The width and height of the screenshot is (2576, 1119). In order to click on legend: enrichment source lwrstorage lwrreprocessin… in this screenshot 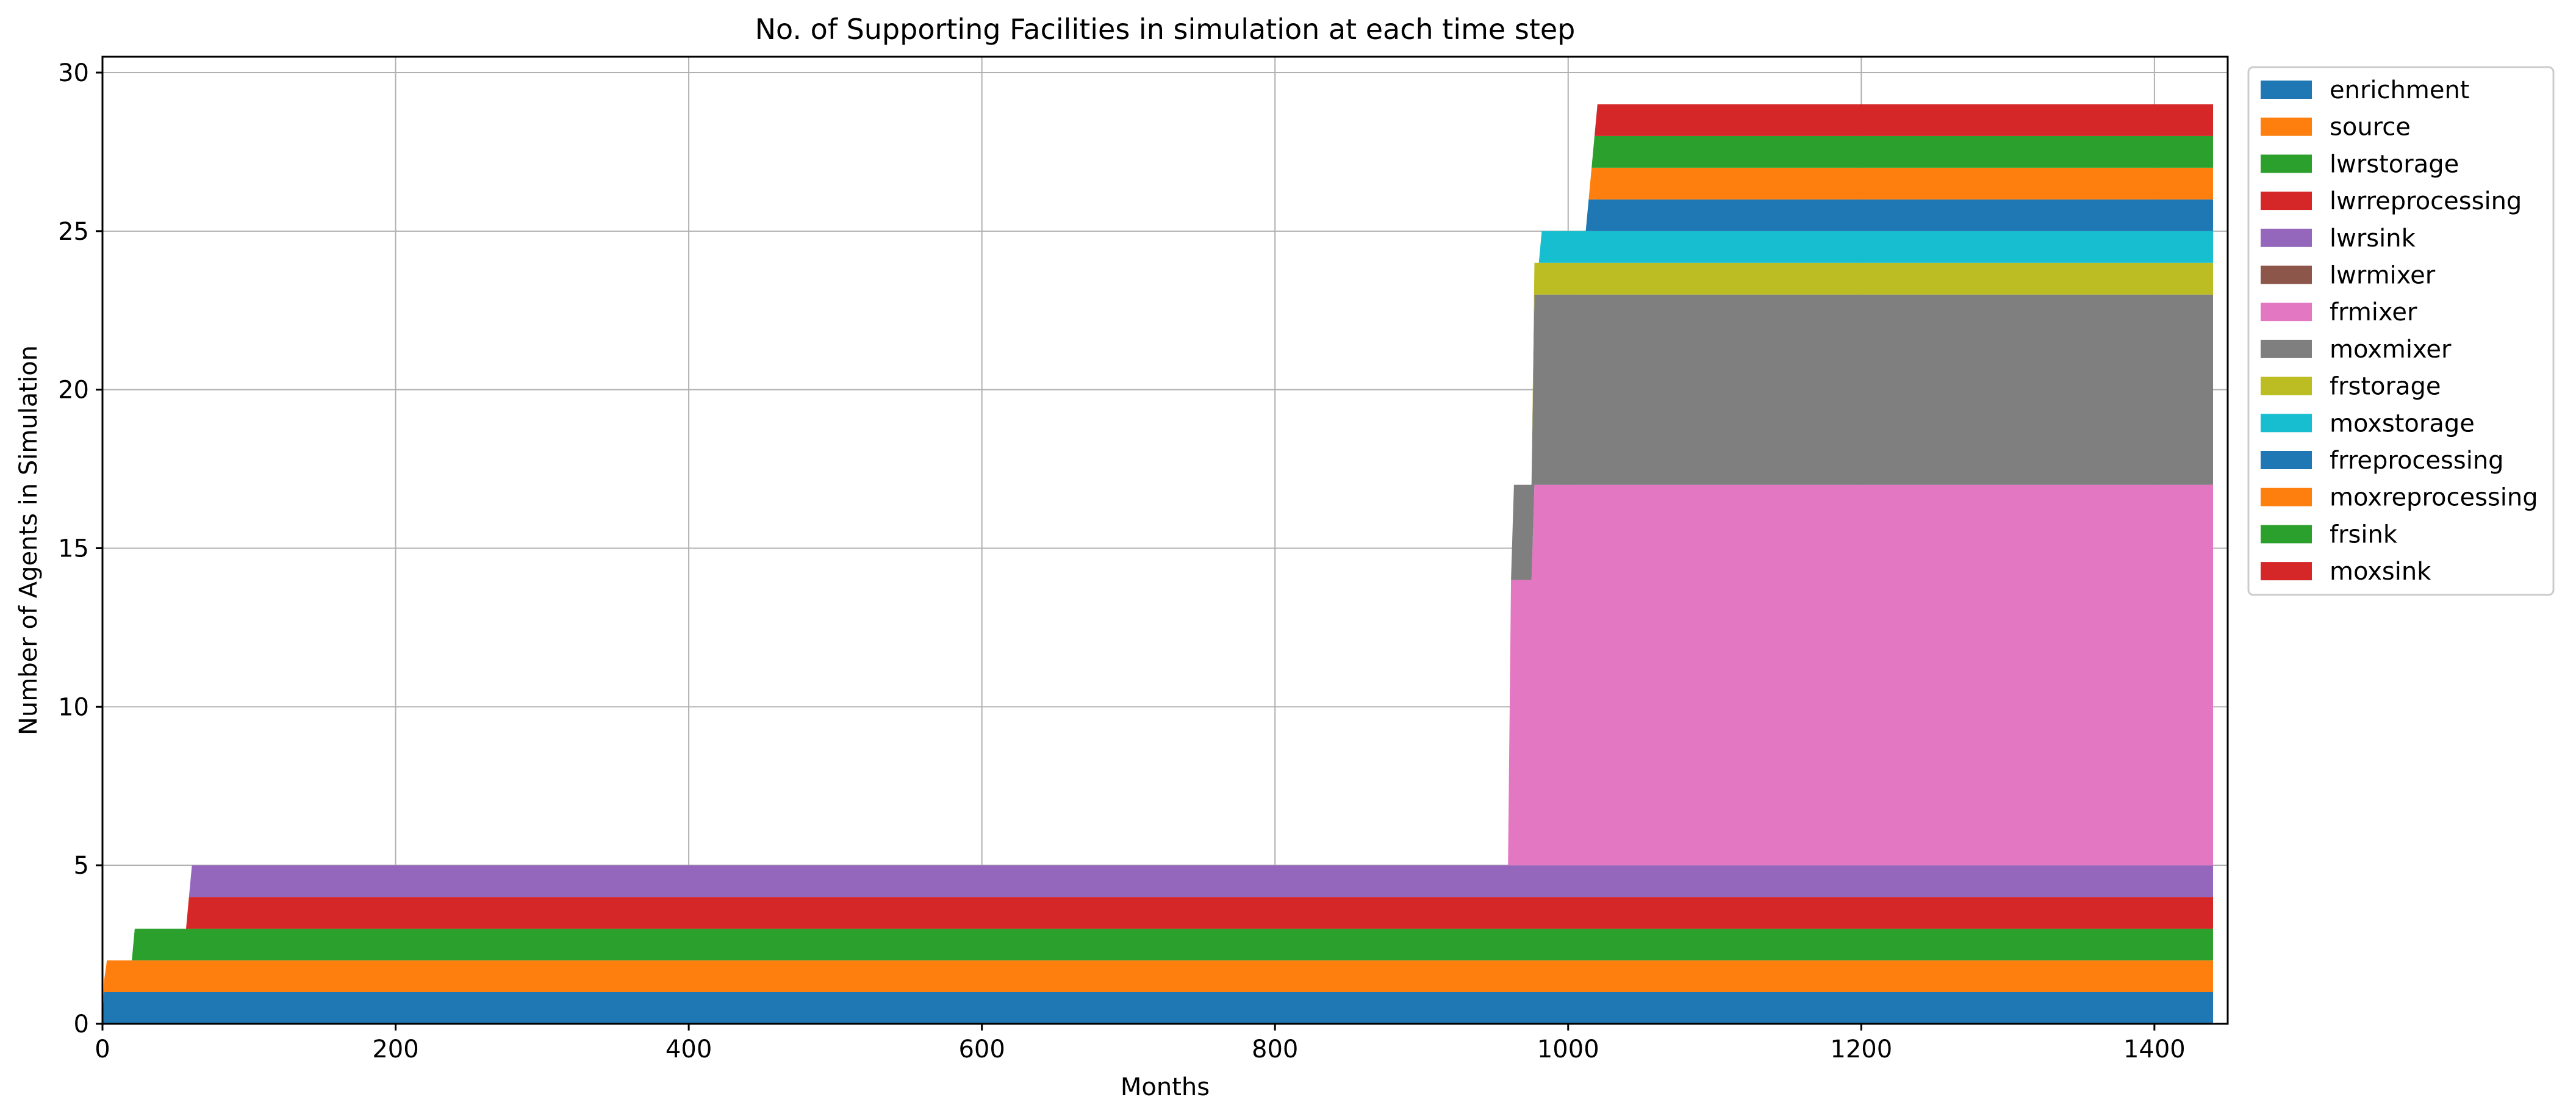, I will do `click(2401, 331)`.